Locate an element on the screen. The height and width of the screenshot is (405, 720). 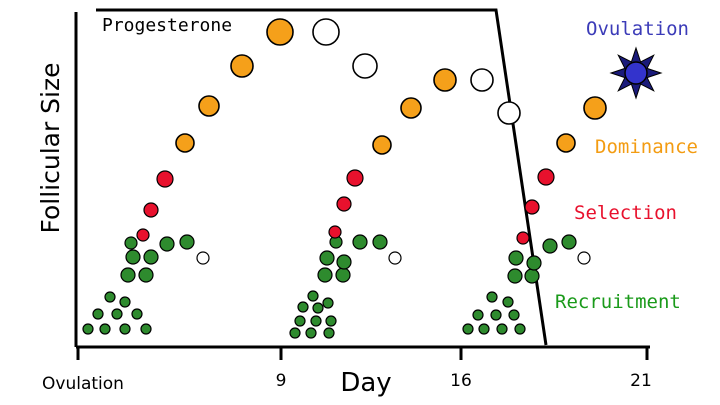
ovulatory-follicle is located at coordinates (636, 73).